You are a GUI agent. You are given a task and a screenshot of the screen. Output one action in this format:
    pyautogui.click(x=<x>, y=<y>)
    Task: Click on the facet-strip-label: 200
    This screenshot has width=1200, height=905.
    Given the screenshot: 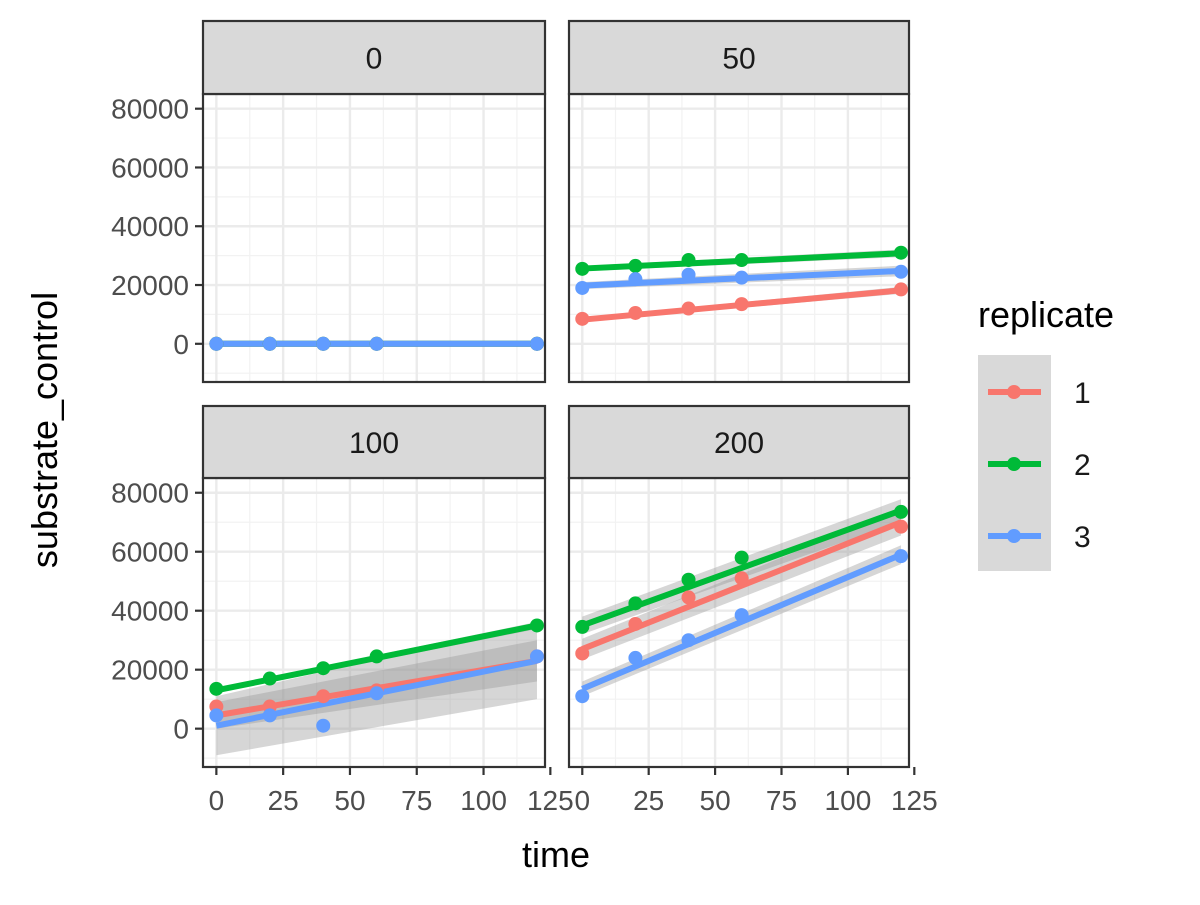 What is the action you would take?
    pyautogui.click(x=739, y=443)
    